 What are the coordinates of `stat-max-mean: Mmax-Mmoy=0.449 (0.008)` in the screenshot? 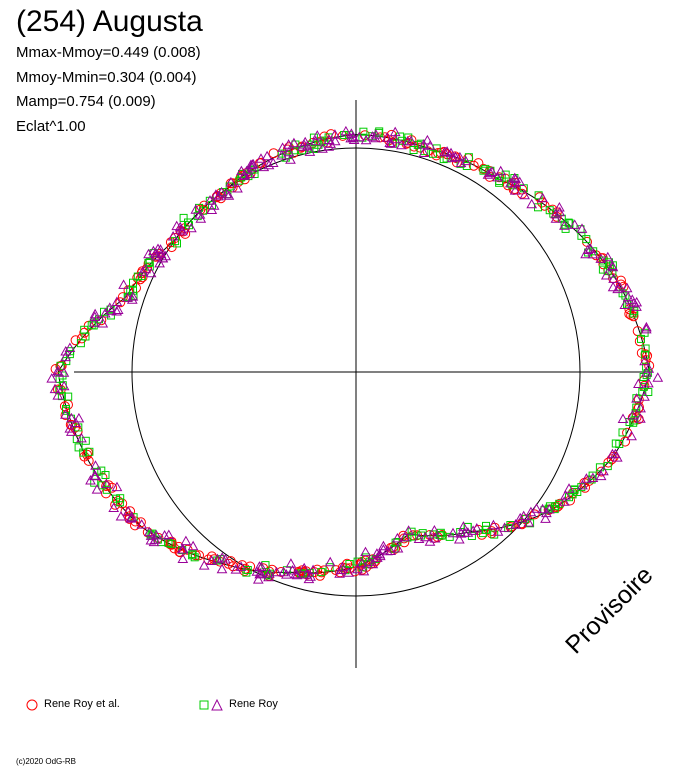 It's located at (108, 52).